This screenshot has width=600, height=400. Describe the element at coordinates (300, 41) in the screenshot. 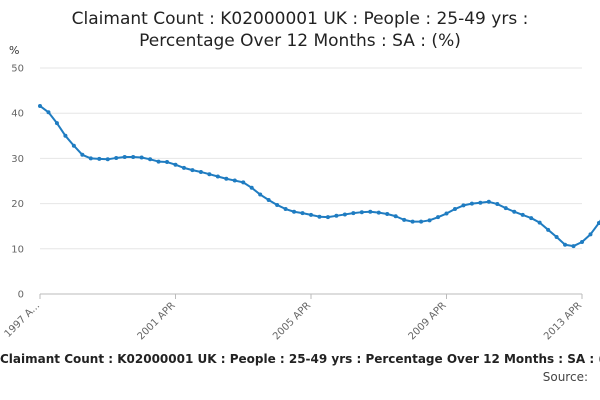

I see `chart-title-line-2: Percentage Over 12 Months : SA : (%)` at that location.